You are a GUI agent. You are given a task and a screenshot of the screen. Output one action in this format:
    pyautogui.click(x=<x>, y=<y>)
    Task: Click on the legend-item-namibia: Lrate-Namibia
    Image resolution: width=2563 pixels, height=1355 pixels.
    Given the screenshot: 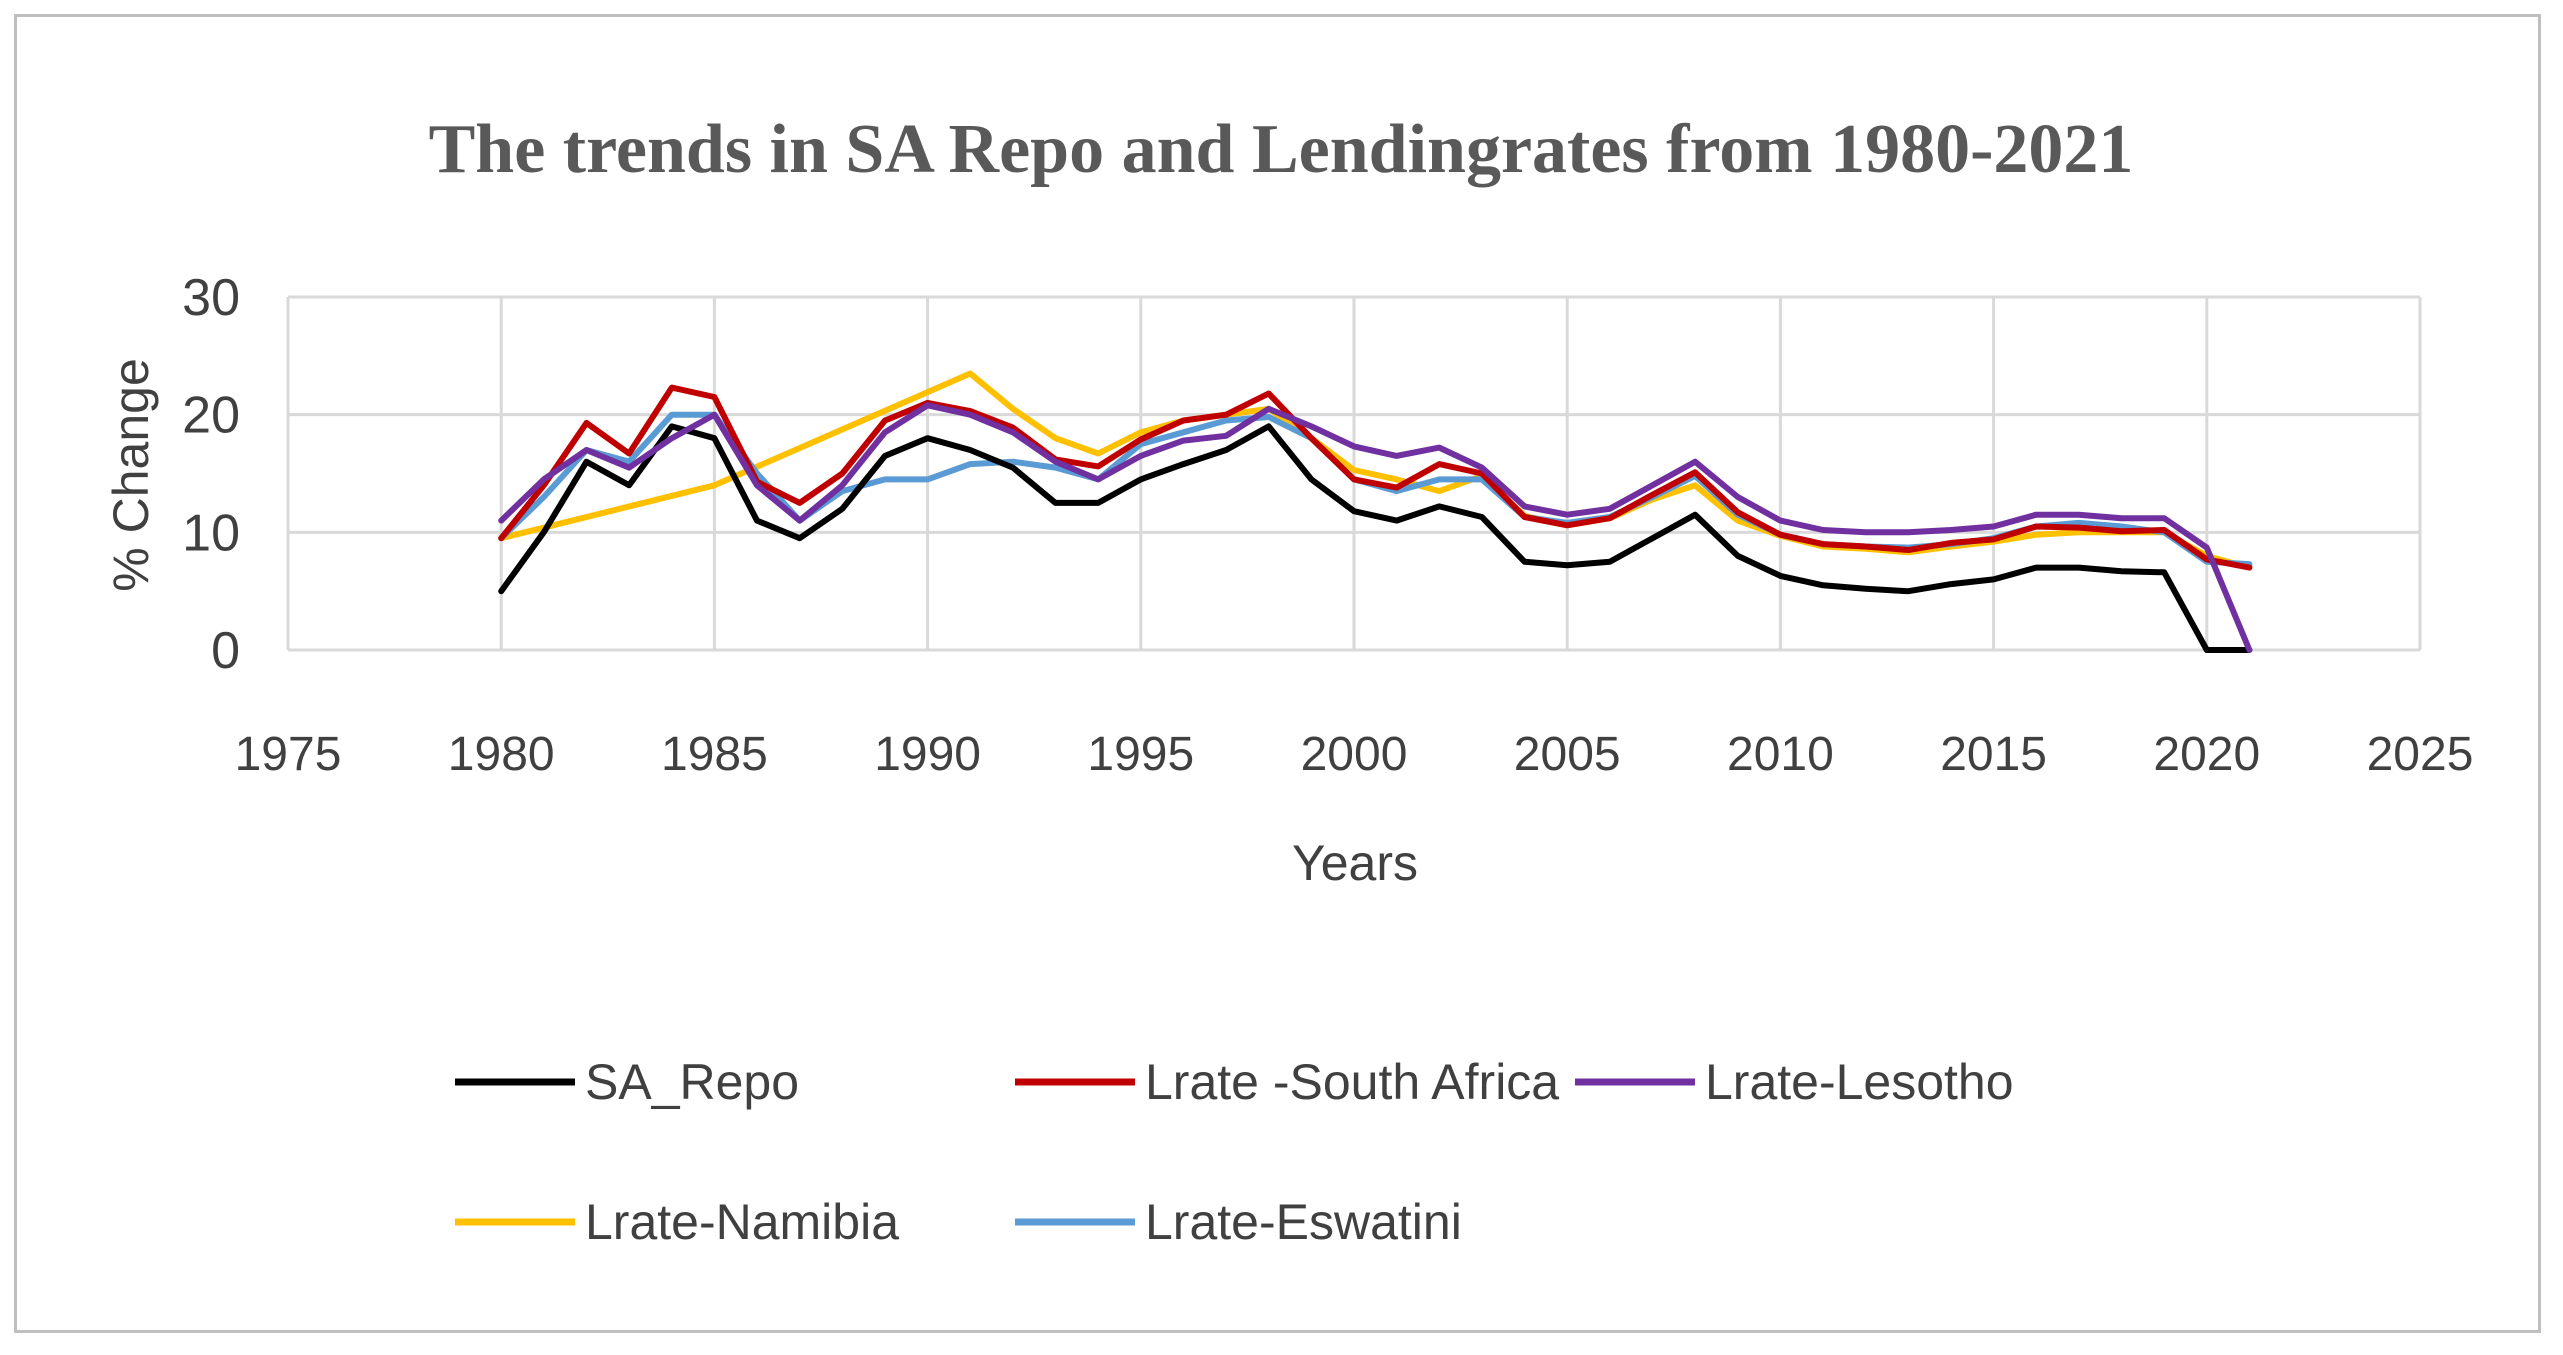 What is the action you would take?
    pyautogui.click(x=677, y=1222)
    